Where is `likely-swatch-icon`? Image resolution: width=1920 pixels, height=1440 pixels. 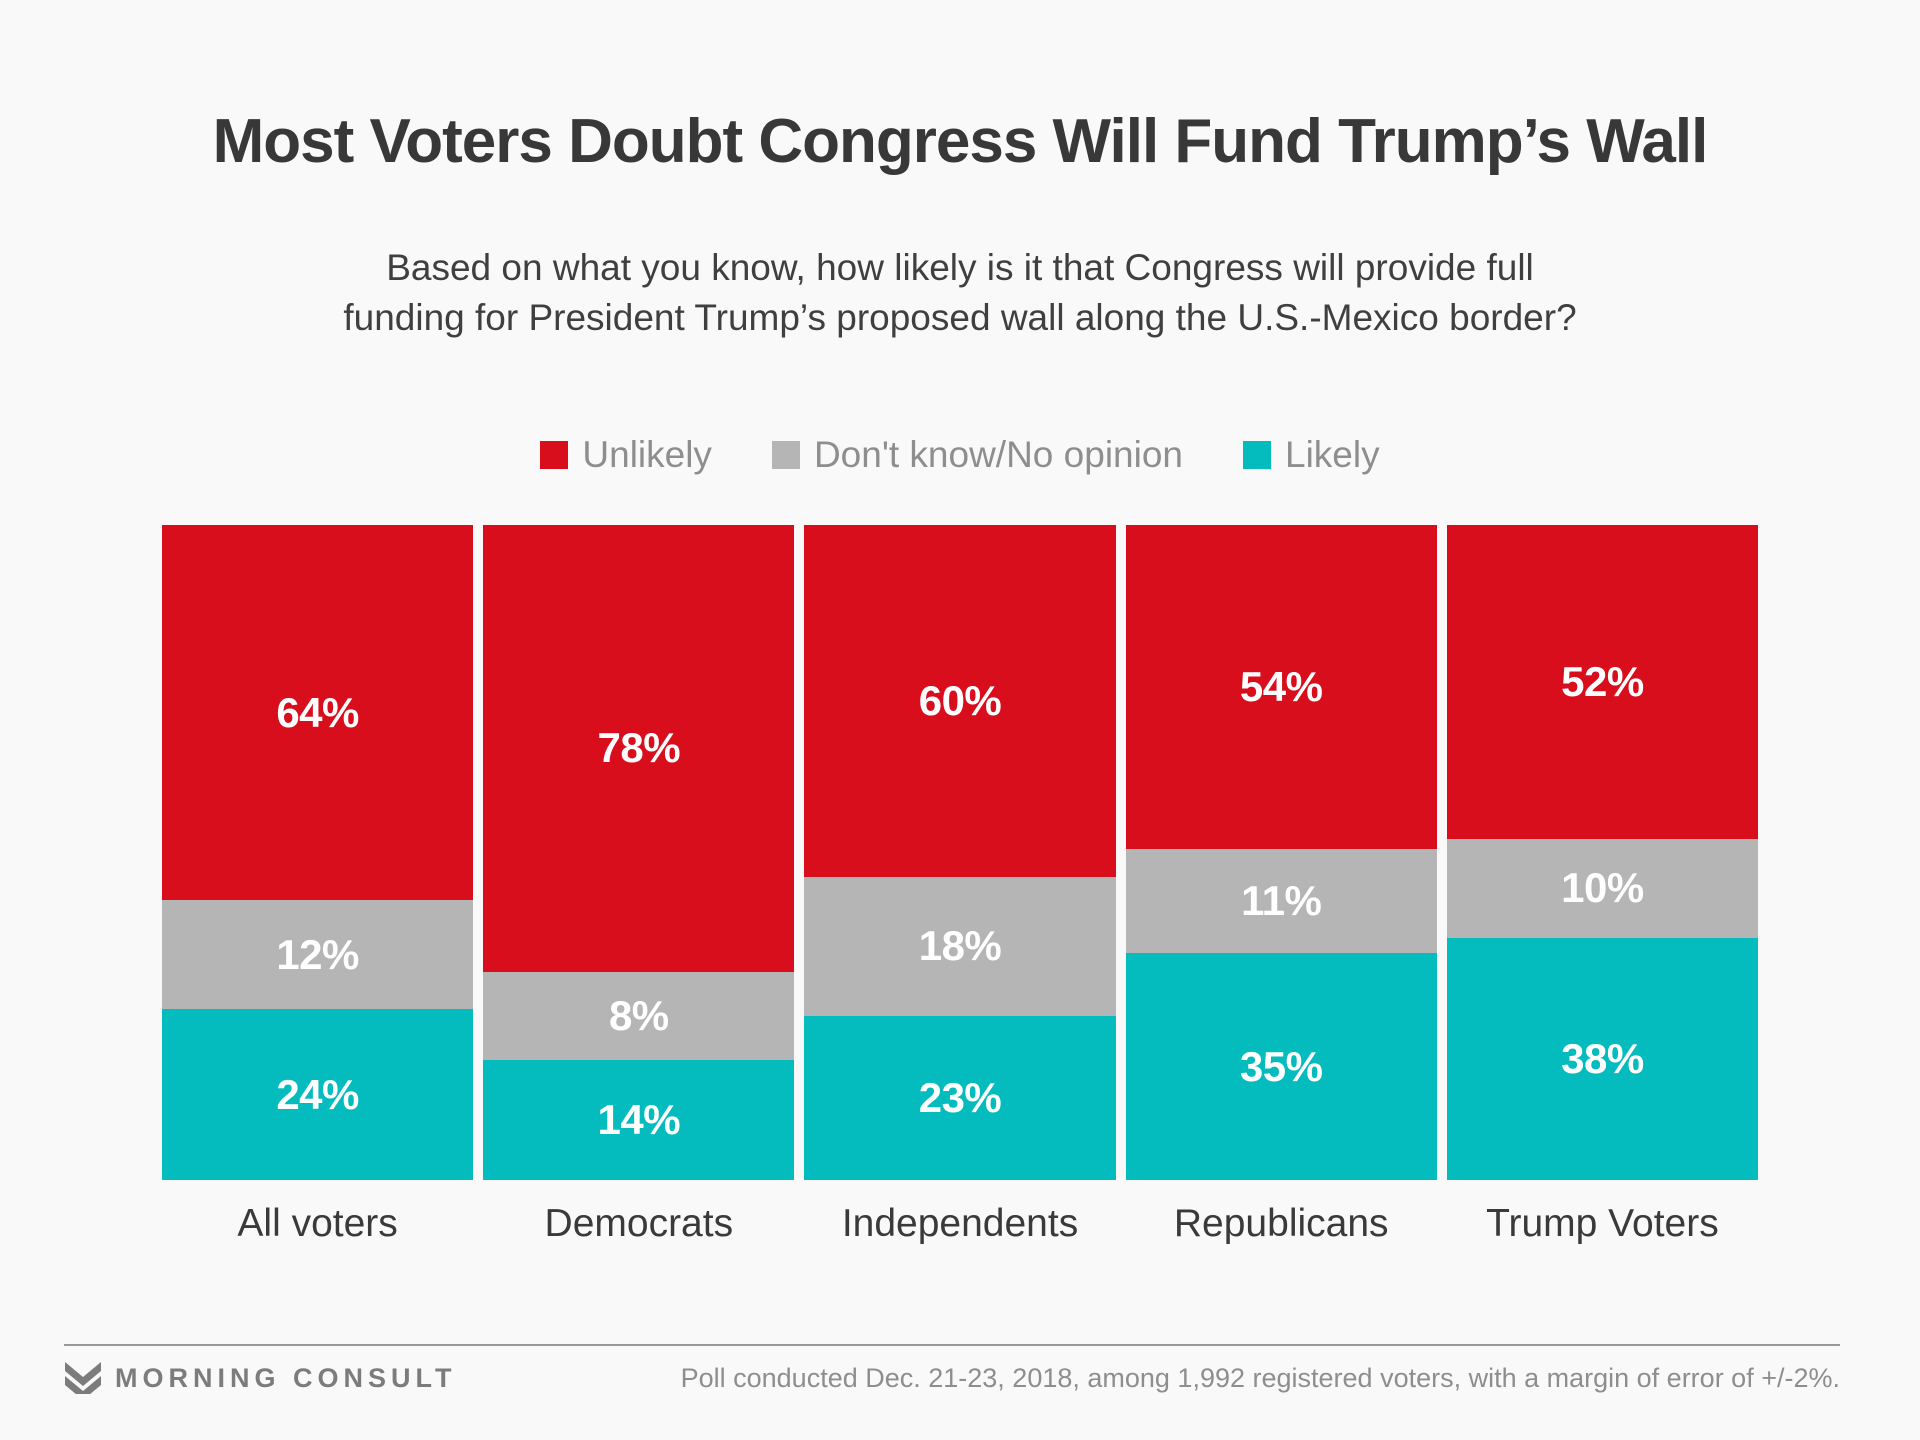
likely-swatch-icon is located at coordinates (1257, 455).